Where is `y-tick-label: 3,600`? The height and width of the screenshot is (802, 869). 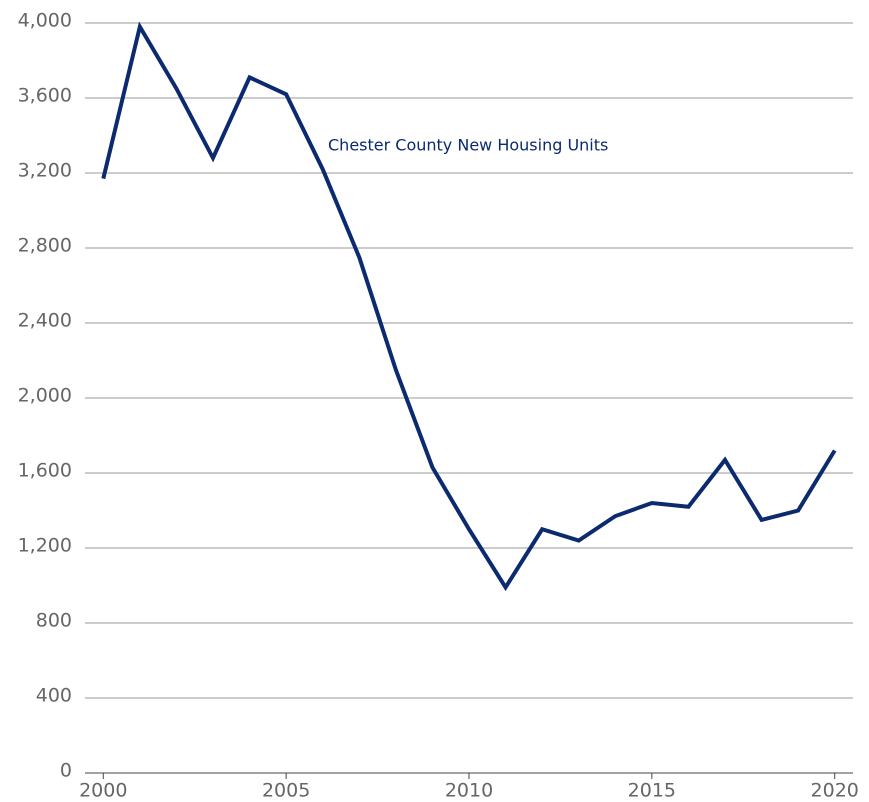
y-tick-label: 3,600 is located at coordinates (45, 96).